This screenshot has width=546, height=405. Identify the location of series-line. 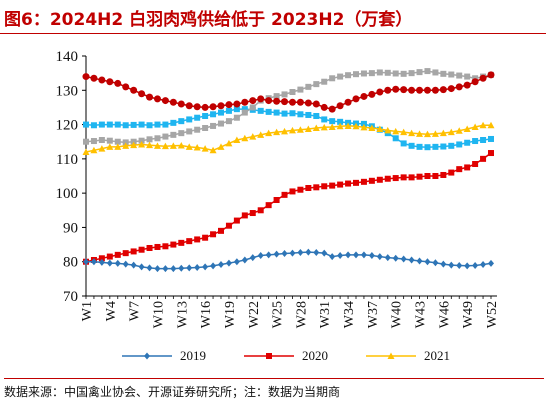
(289, 260).